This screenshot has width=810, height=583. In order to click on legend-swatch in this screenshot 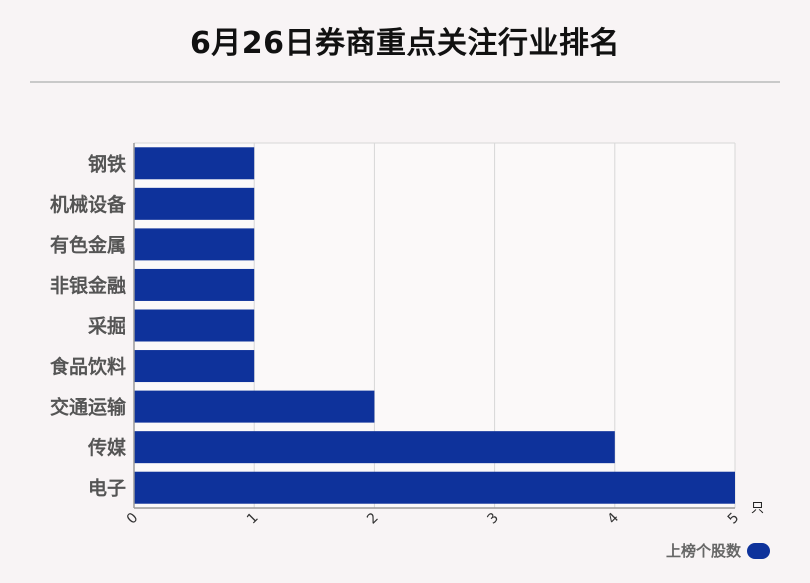, I will do `click(758, 550)`.